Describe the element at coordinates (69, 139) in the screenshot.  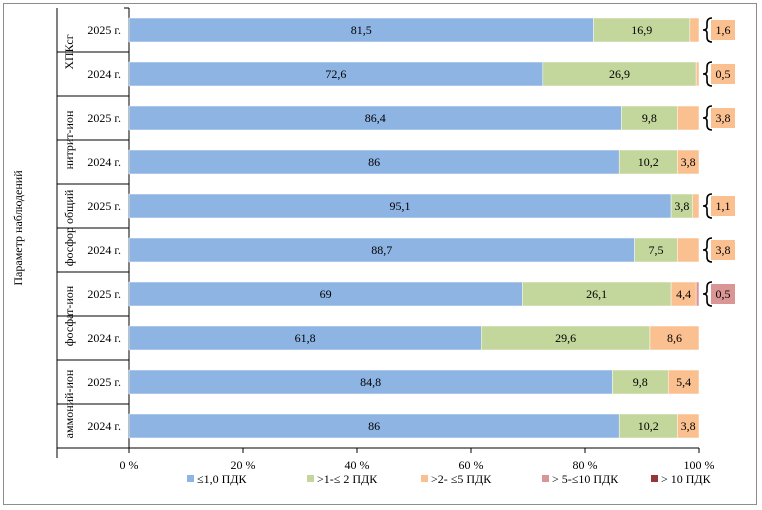
I see `group-label: нитрит-ион` at that location.